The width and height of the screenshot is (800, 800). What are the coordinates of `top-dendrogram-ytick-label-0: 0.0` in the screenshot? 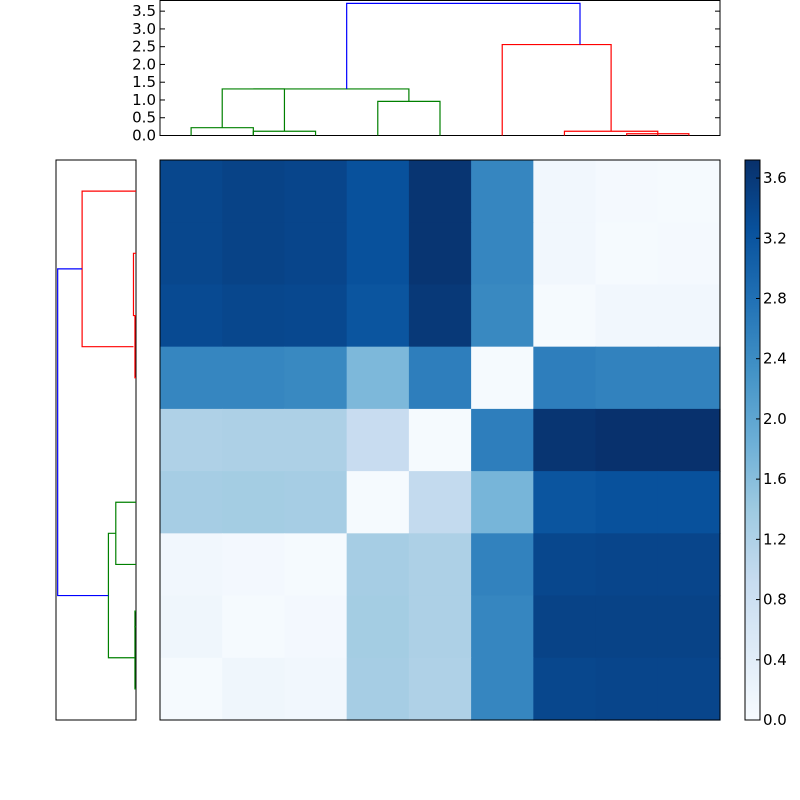 It's located at (144, 136).